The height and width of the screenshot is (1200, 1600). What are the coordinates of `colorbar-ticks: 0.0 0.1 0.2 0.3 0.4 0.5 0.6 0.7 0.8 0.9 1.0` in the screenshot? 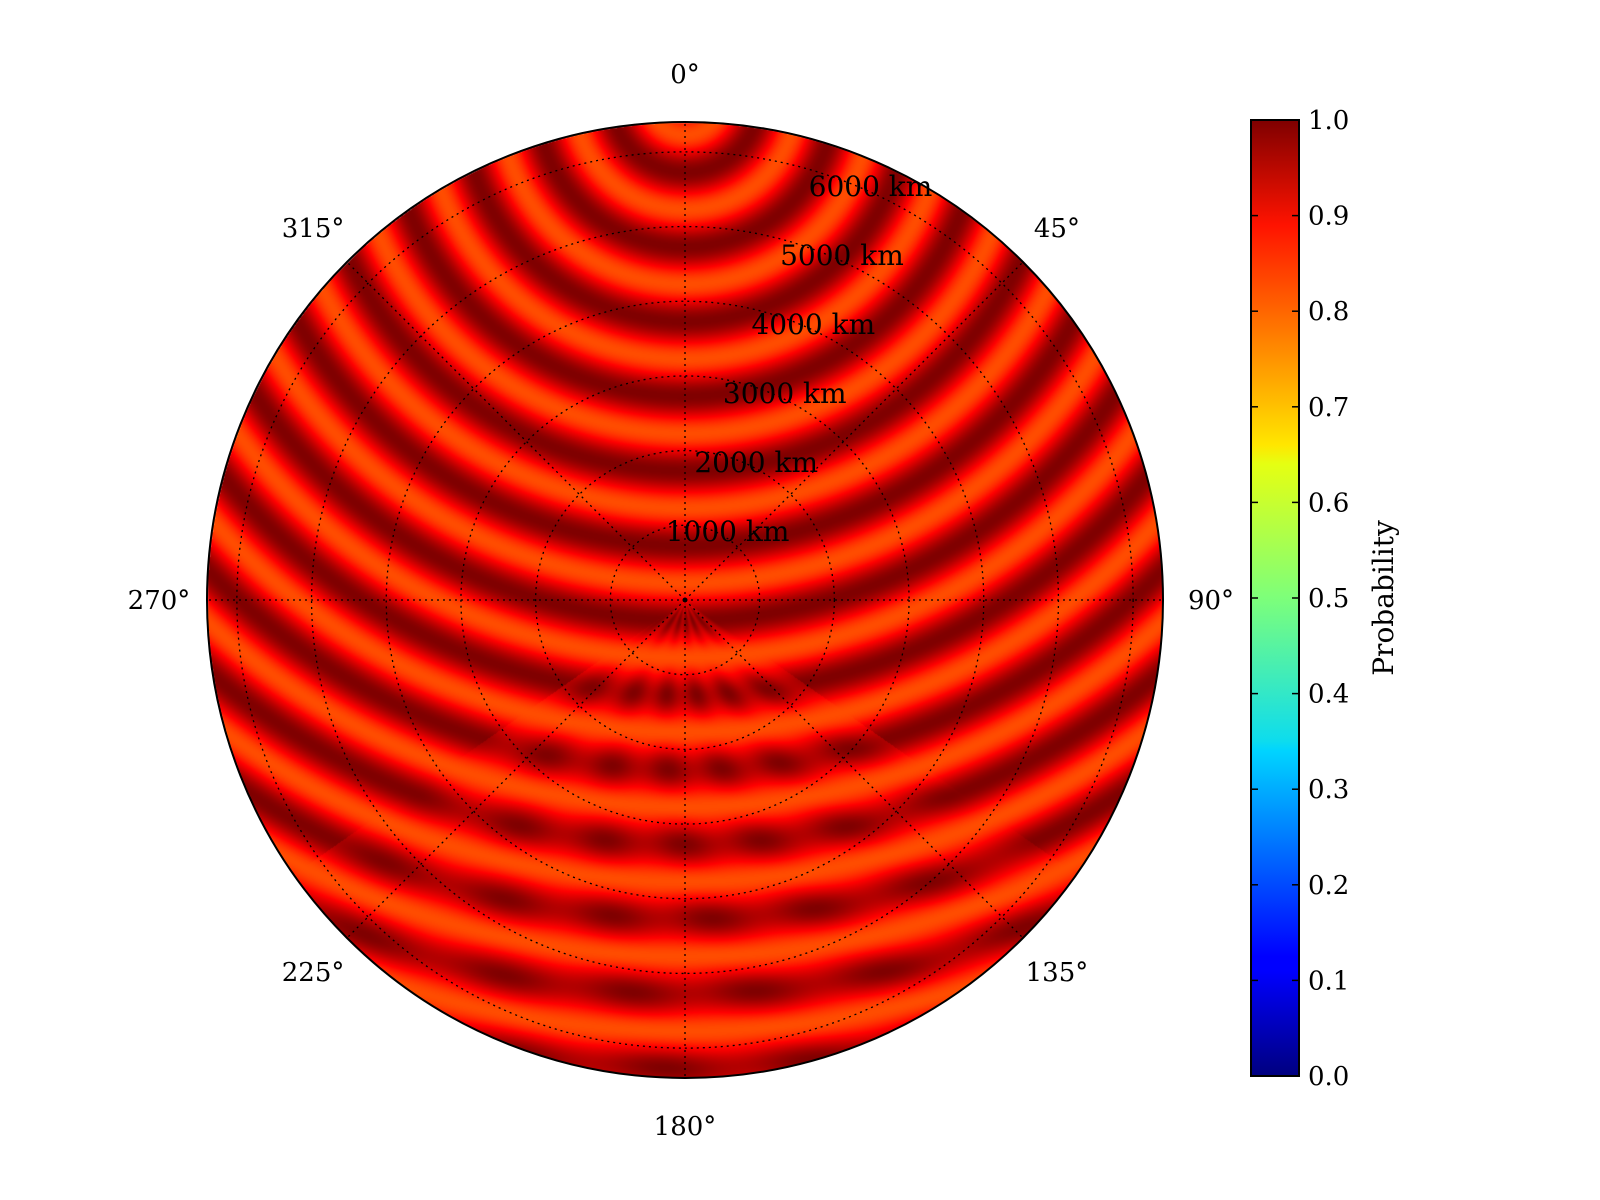 It's located at (1300, 599).